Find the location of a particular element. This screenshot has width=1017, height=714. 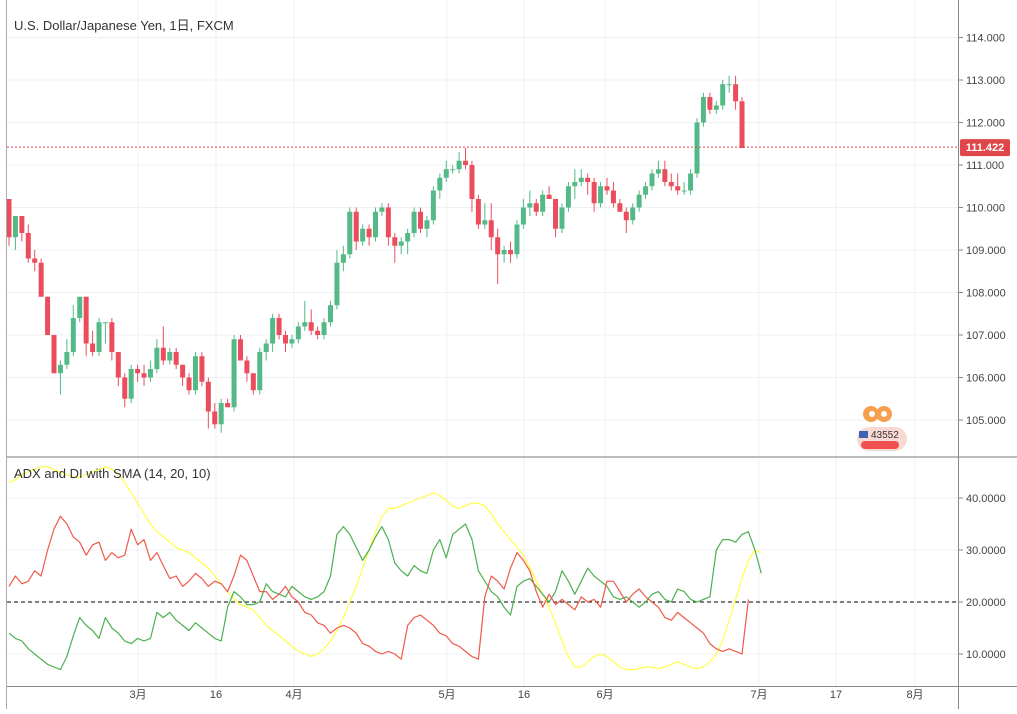

logo-badge: 43552 is located at coordinates (882, 428).